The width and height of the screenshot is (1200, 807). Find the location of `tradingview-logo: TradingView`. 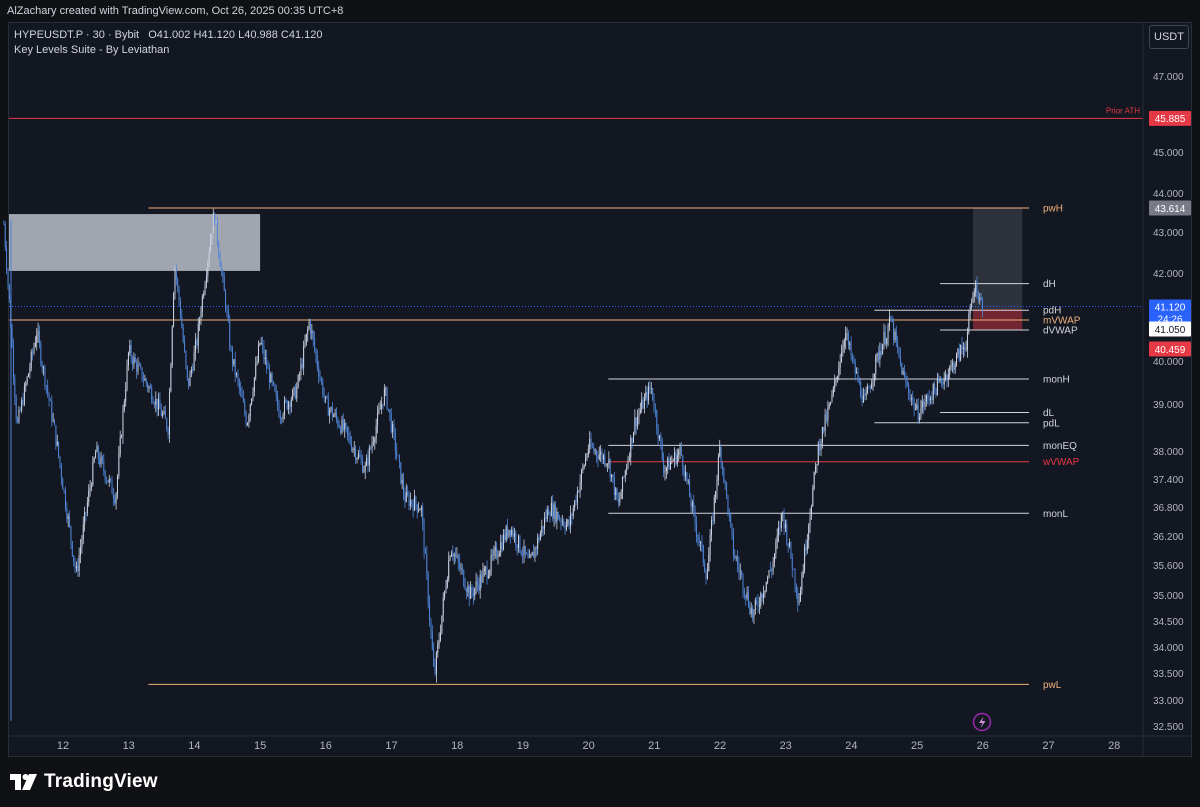

tradingview-logo: TradingView is located at coordinates (84, 782).